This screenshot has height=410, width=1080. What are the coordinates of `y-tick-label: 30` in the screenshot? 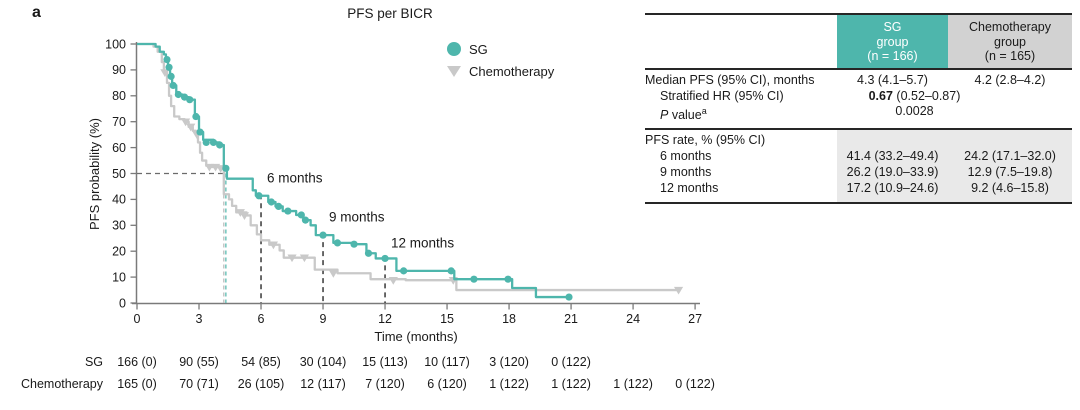 It's located at (119, 226).